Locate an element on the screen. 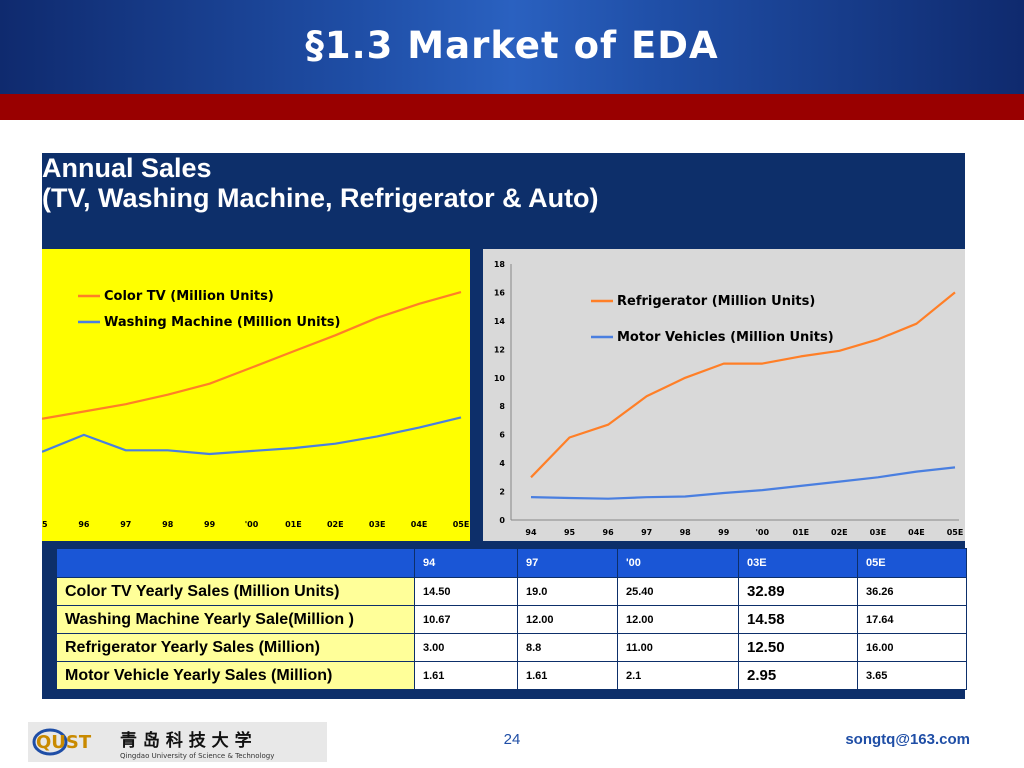 The image size is (1024, 768). table-cell: 32.89 is located at coordinates (798, 591).